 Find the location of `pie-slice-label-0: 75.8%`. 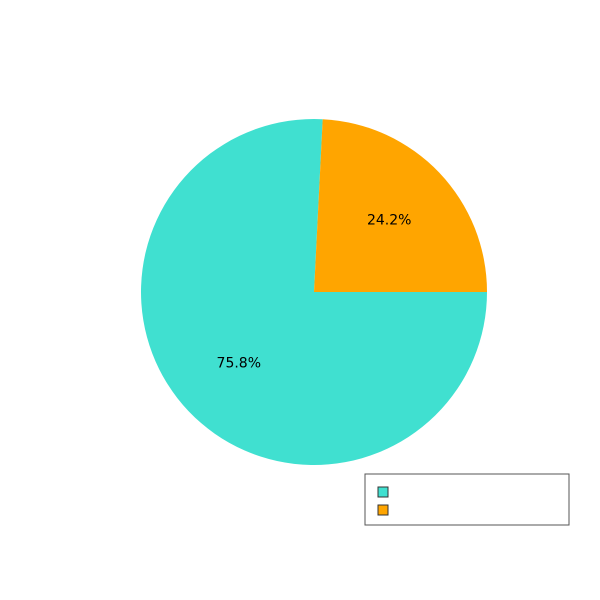

pie-slice-label-0: 75.8% is located at coordinates (239, 364).